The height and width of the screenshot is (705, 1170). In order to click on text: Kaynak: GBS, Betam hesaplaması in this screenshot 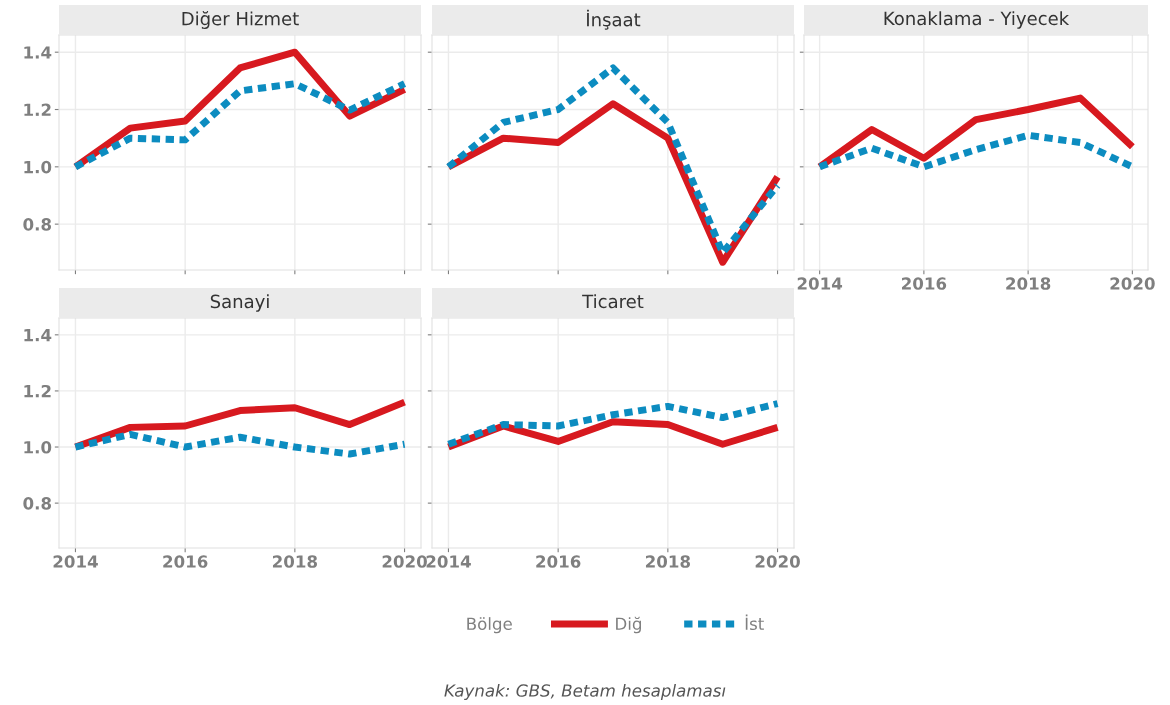, I will do `click(585, 692)`.